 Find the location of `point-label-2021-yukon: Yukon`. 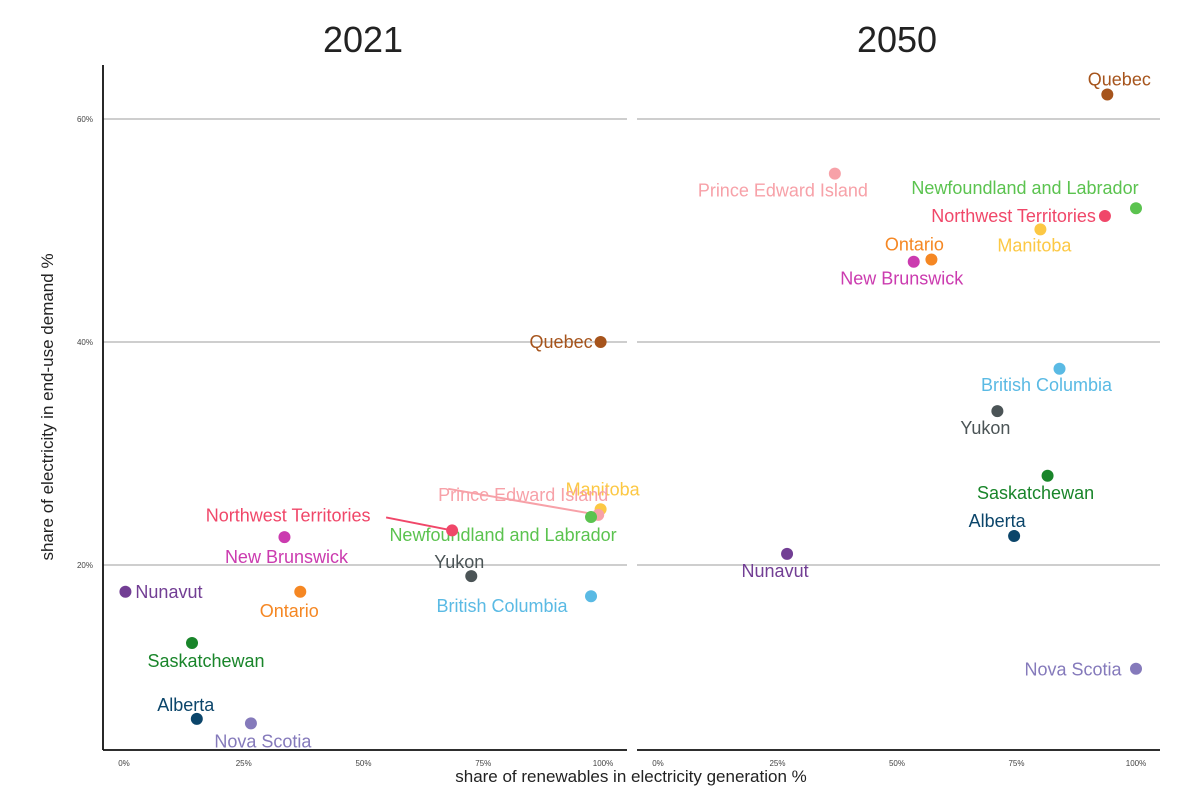

point-label-2021-yukon: Yukon is located at coordinates (459, 562).